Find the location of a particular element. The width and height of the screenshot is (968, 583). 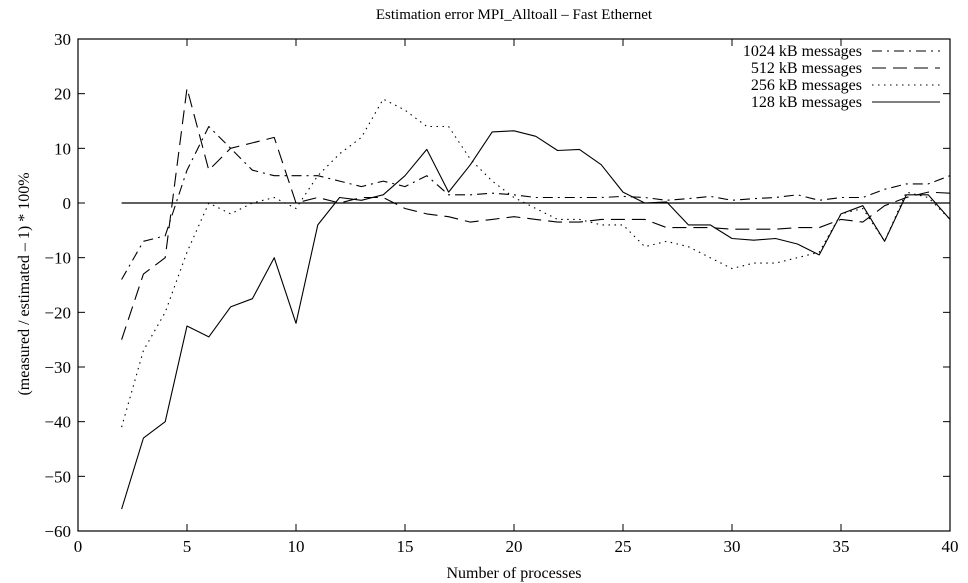

x-tick-label: 0 is located at coordinates (78, 546).